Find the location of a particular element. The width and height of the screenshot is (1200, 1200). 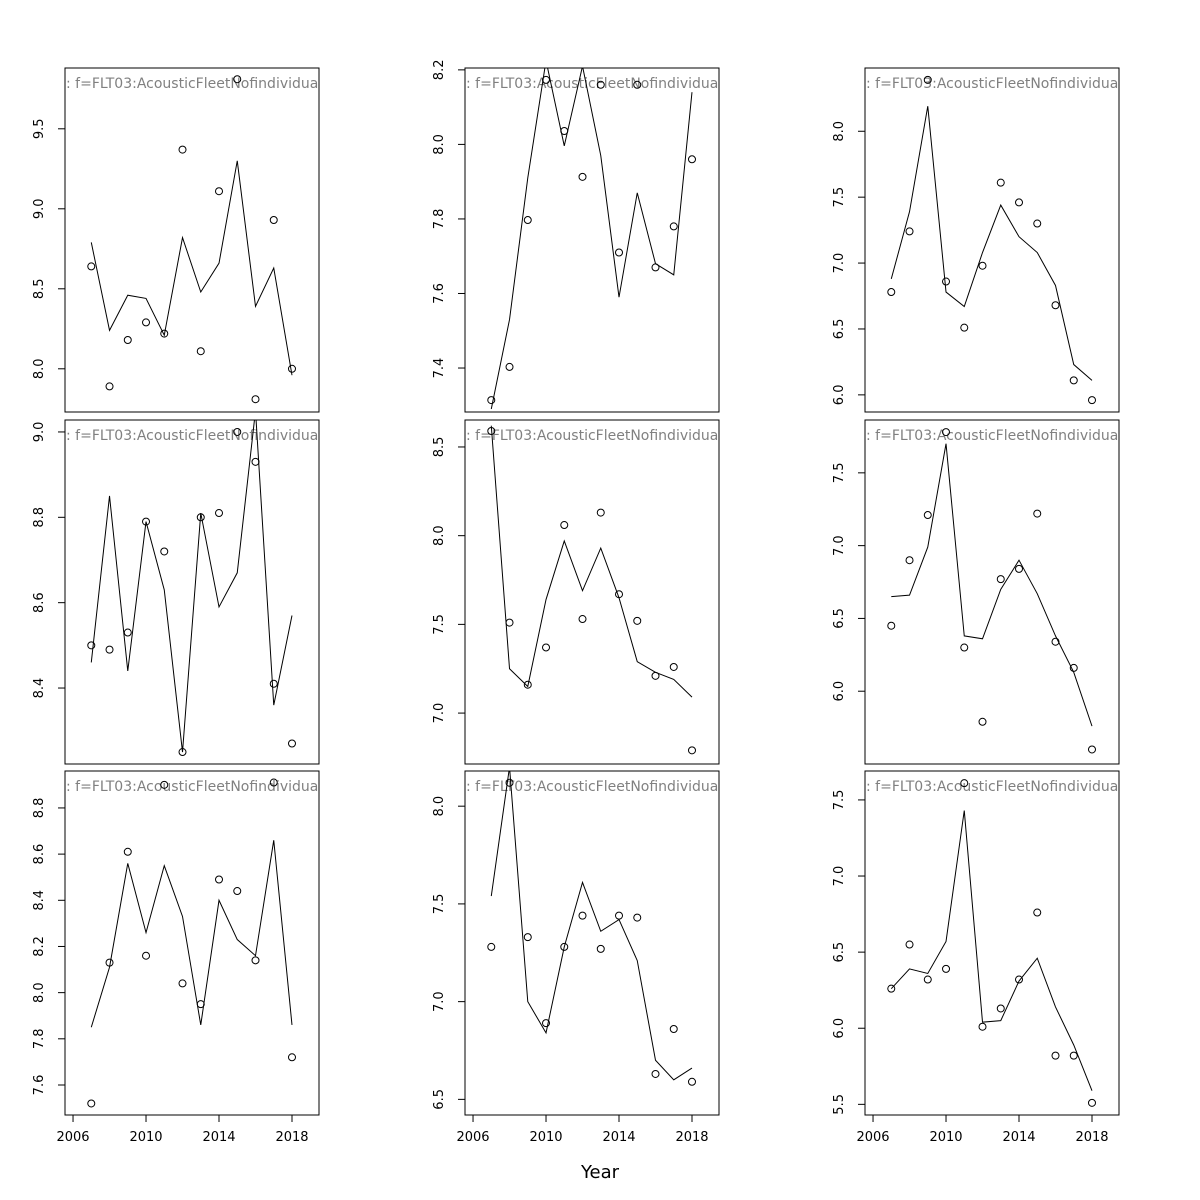

y-tick-label: 7.6 is located at coordinates (39, 1085).